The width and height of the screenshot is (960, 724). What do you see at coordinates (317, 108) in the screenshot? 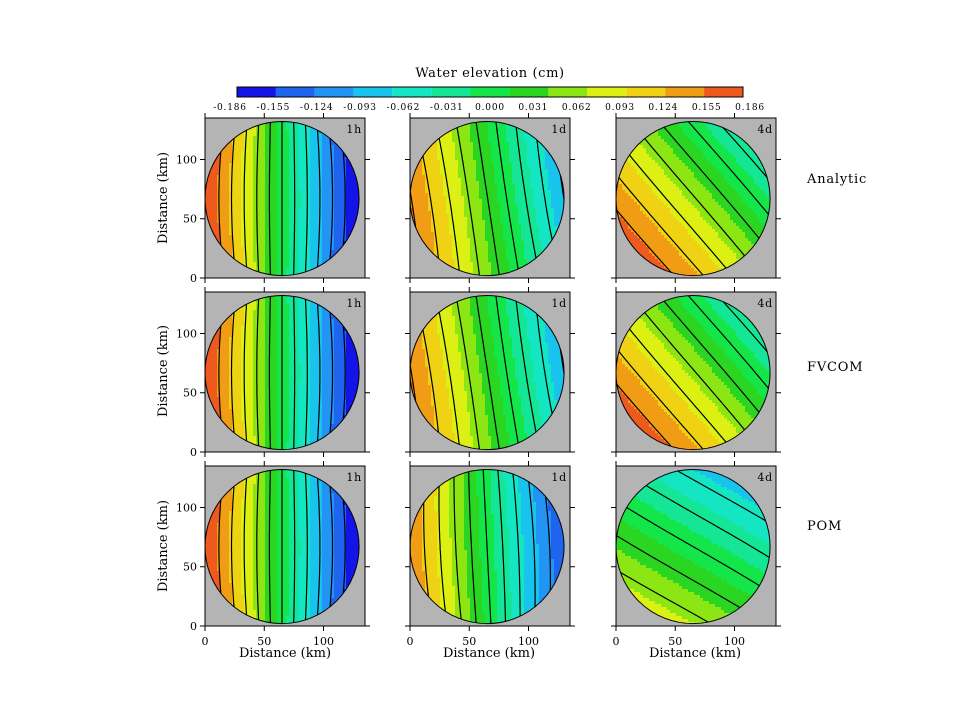
I see `colorbar-tick-label: -0.124` at bounding box center [317, 108].